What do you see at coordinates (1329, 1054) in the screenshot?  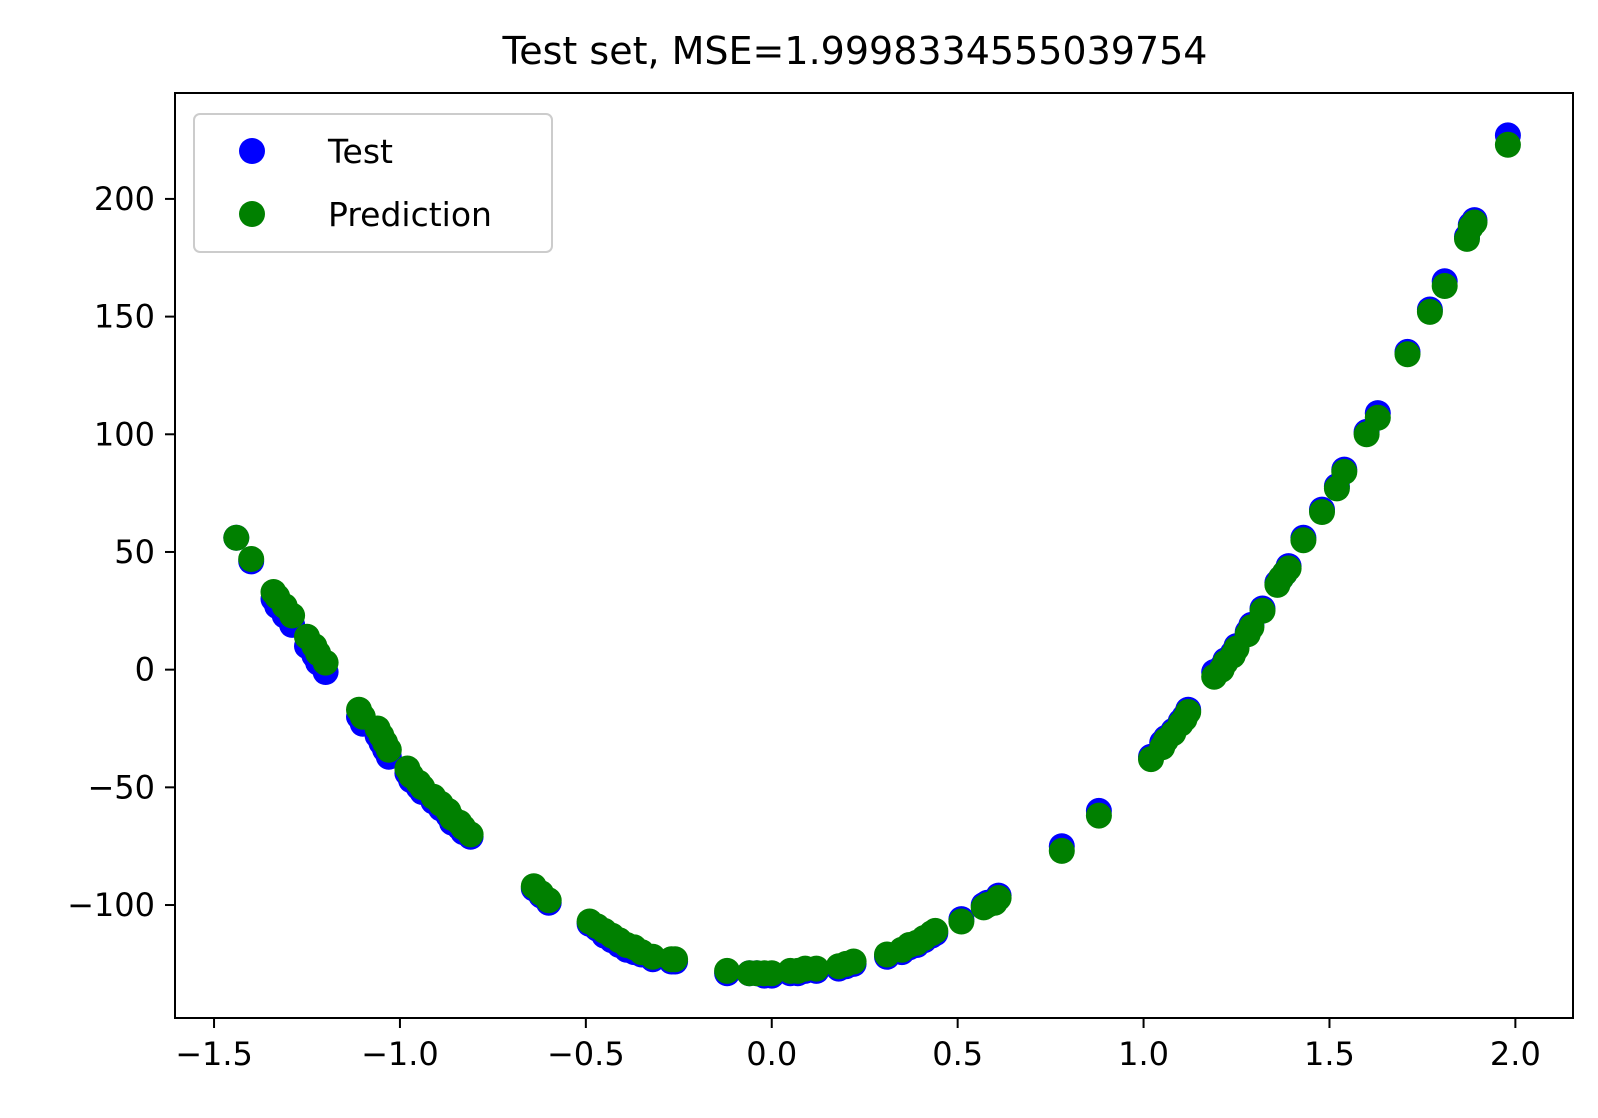 I see `x-tick-label: 1.5` at bounding box center [1329, 1054].